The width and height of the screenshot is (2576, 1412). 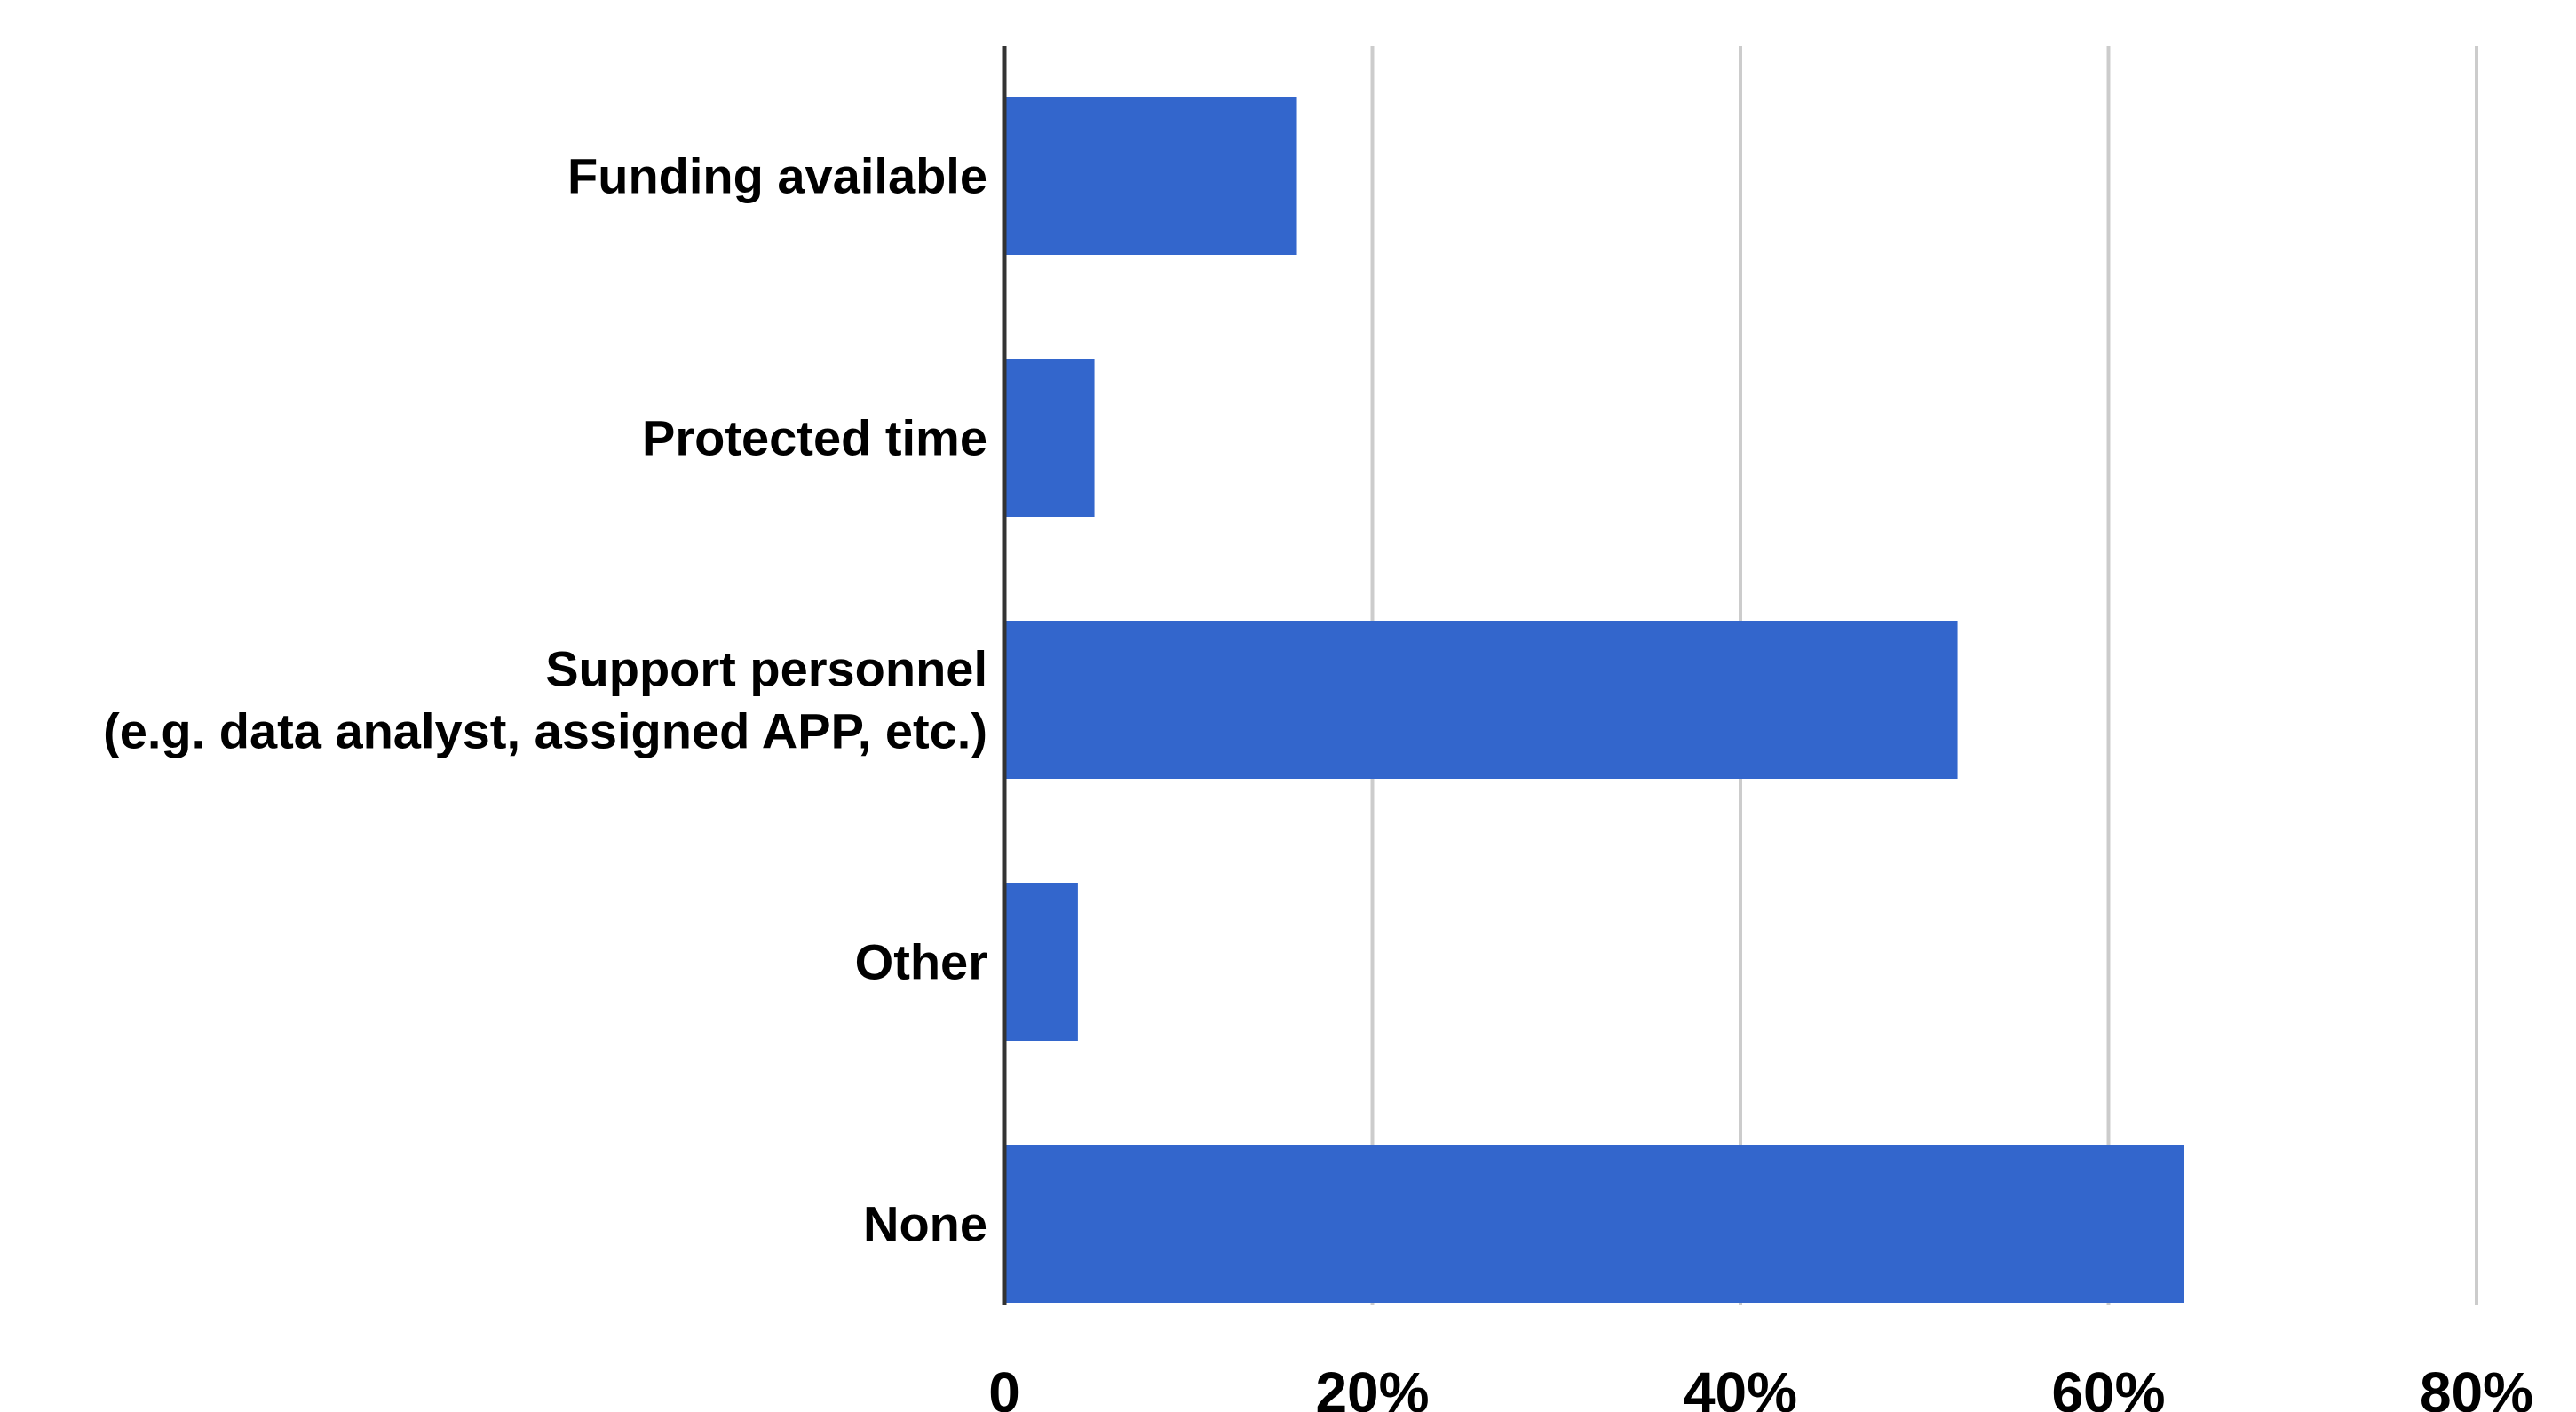 What do you see at coordinates (1004, 1386) in the screenshot?
I see `x-tick-label-0: 0` at bounding box center [1004, 1386].